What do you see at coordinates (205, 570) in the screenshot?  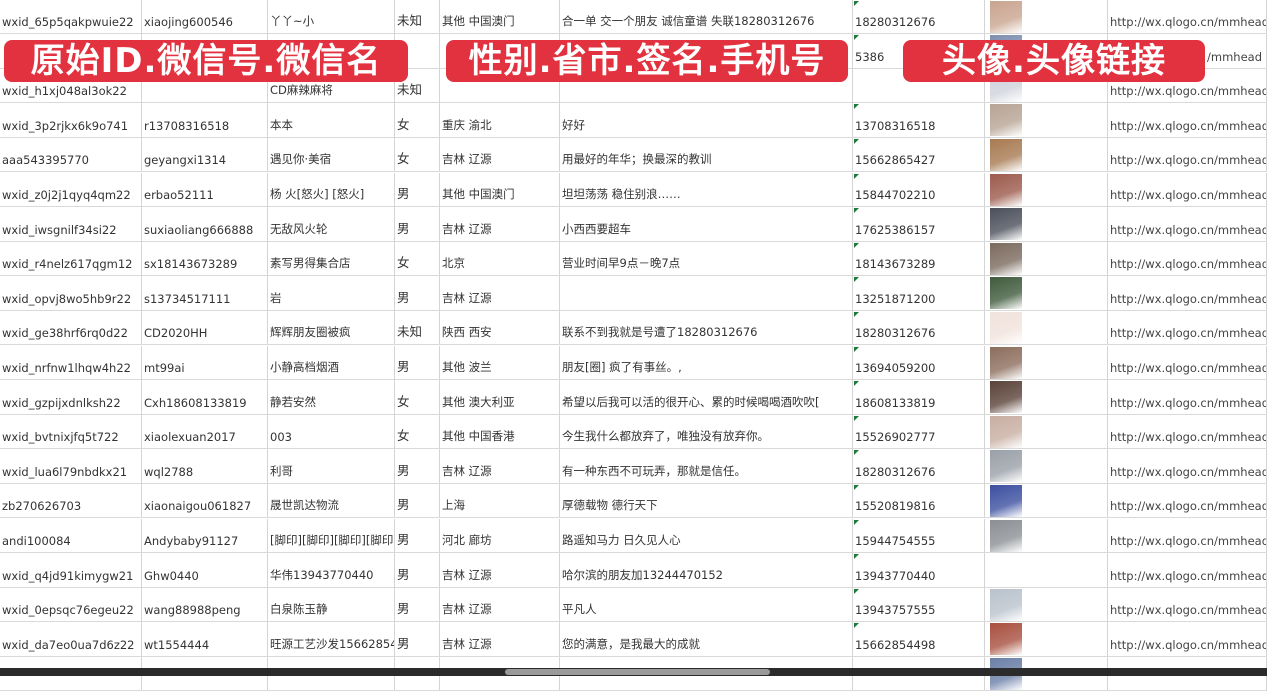 I see `cell-wechat-id: Ghw0440` at bounding box center [205, 570].